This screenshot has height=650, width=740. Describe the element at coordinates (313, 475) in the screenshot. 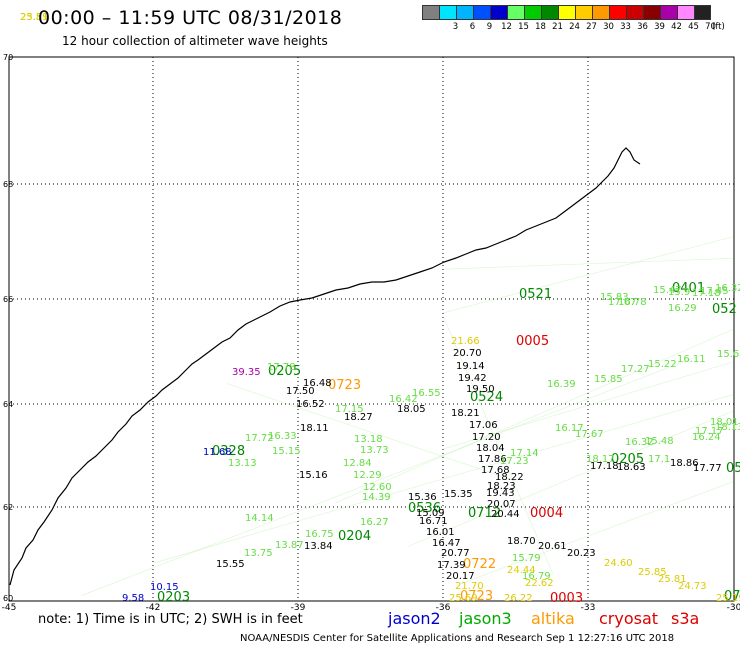

I see `wave-height-label: 15.16` at that location.